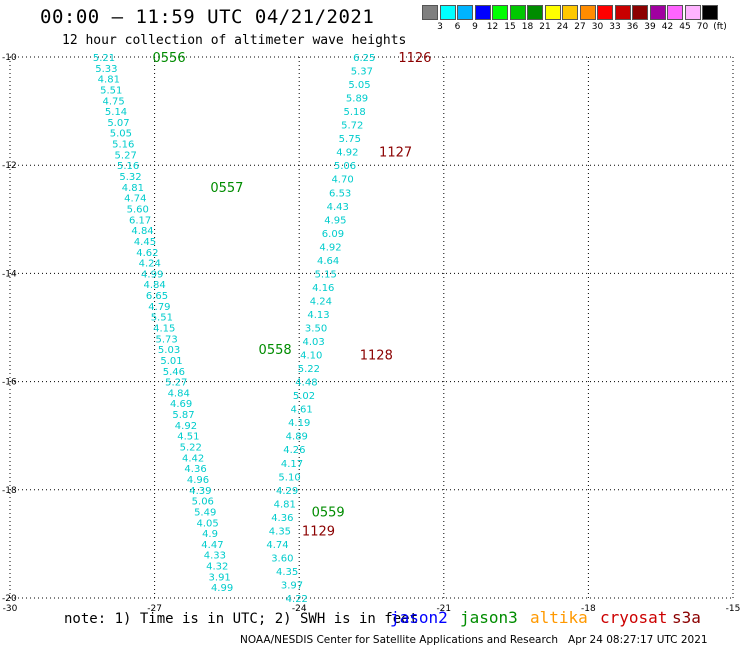  I want to click on colorbar-label: 12, so click(492, 27).